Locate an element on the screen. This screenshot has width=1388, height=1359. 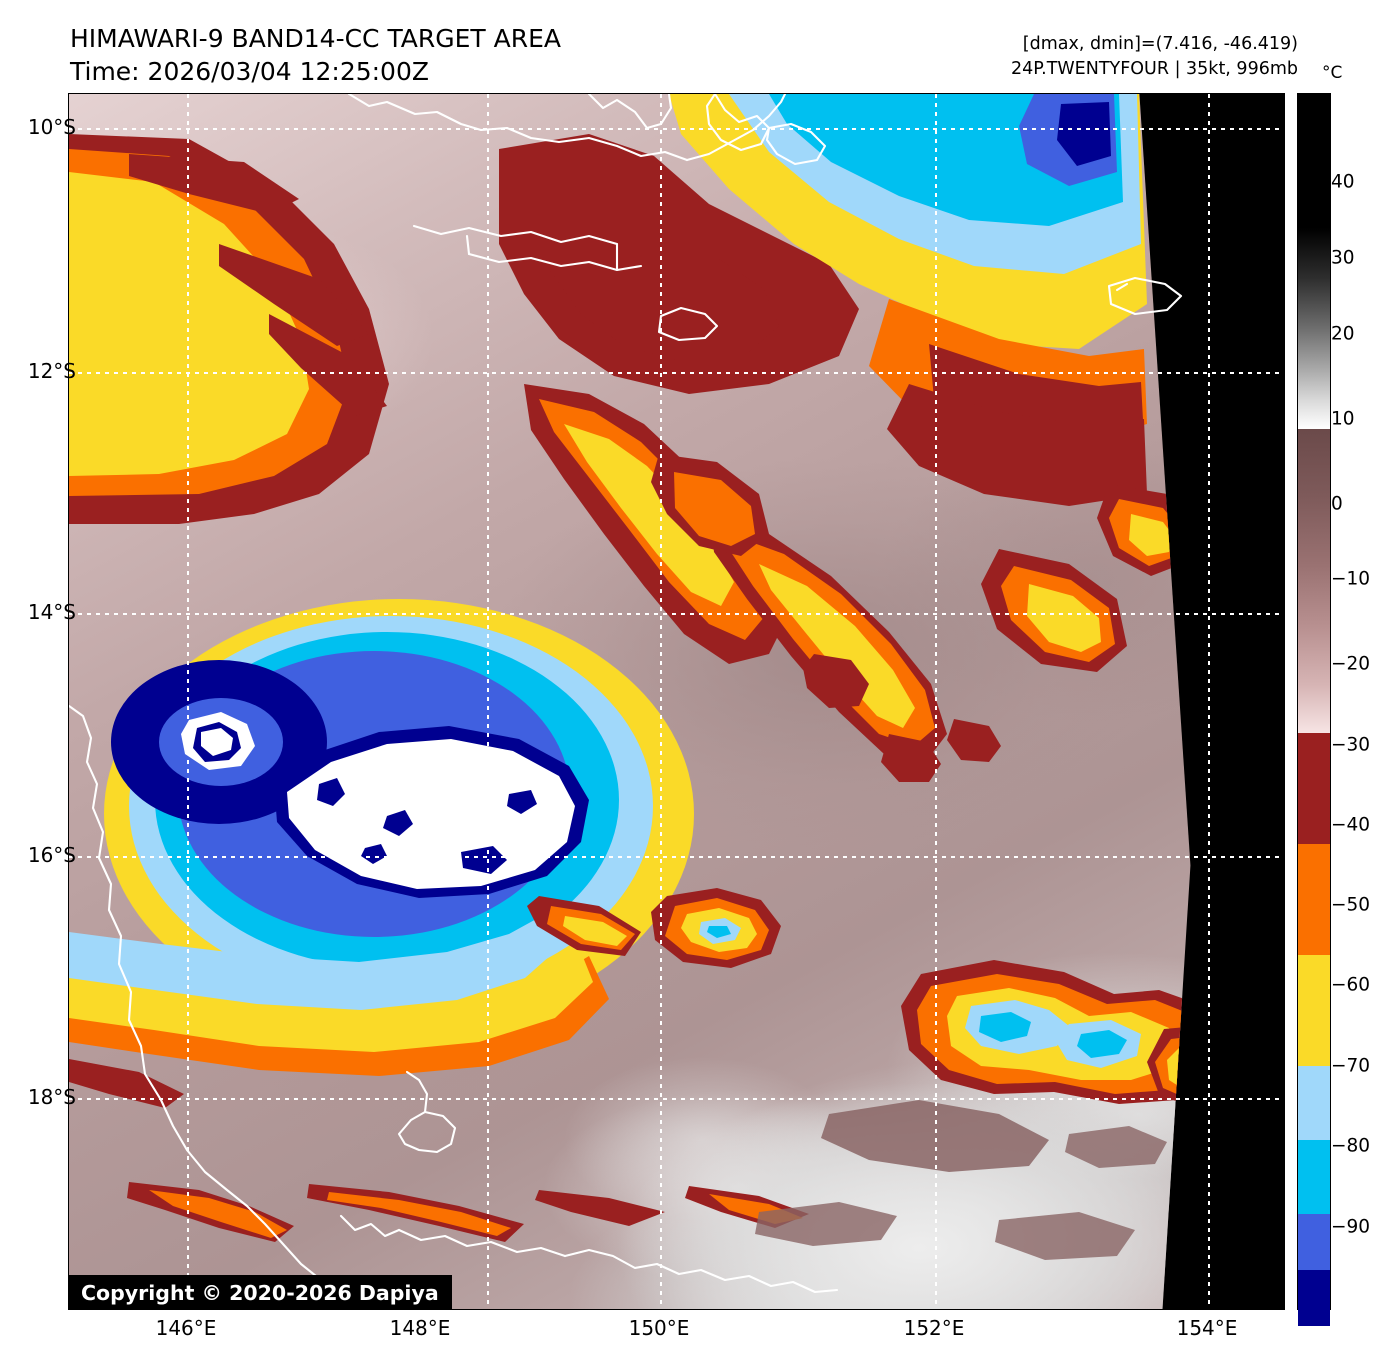
ytick-label-14S: 14°S is located at coordinates (51, 612).